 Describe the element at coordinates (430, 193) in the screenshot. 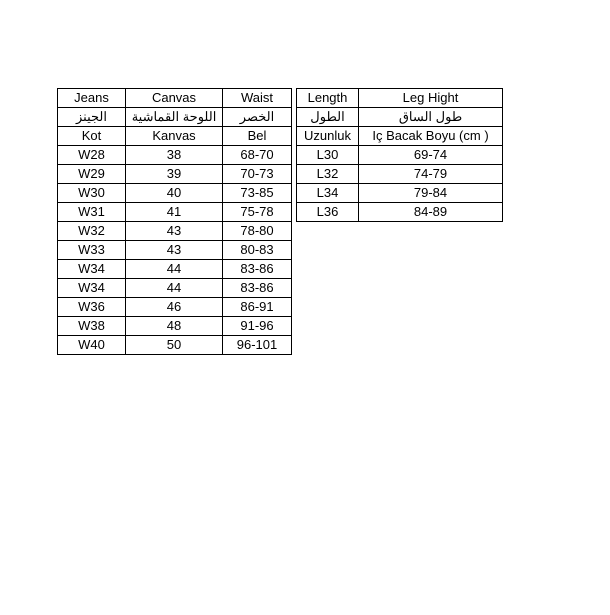

I see `cell-leg-range: 79-84` at that location.